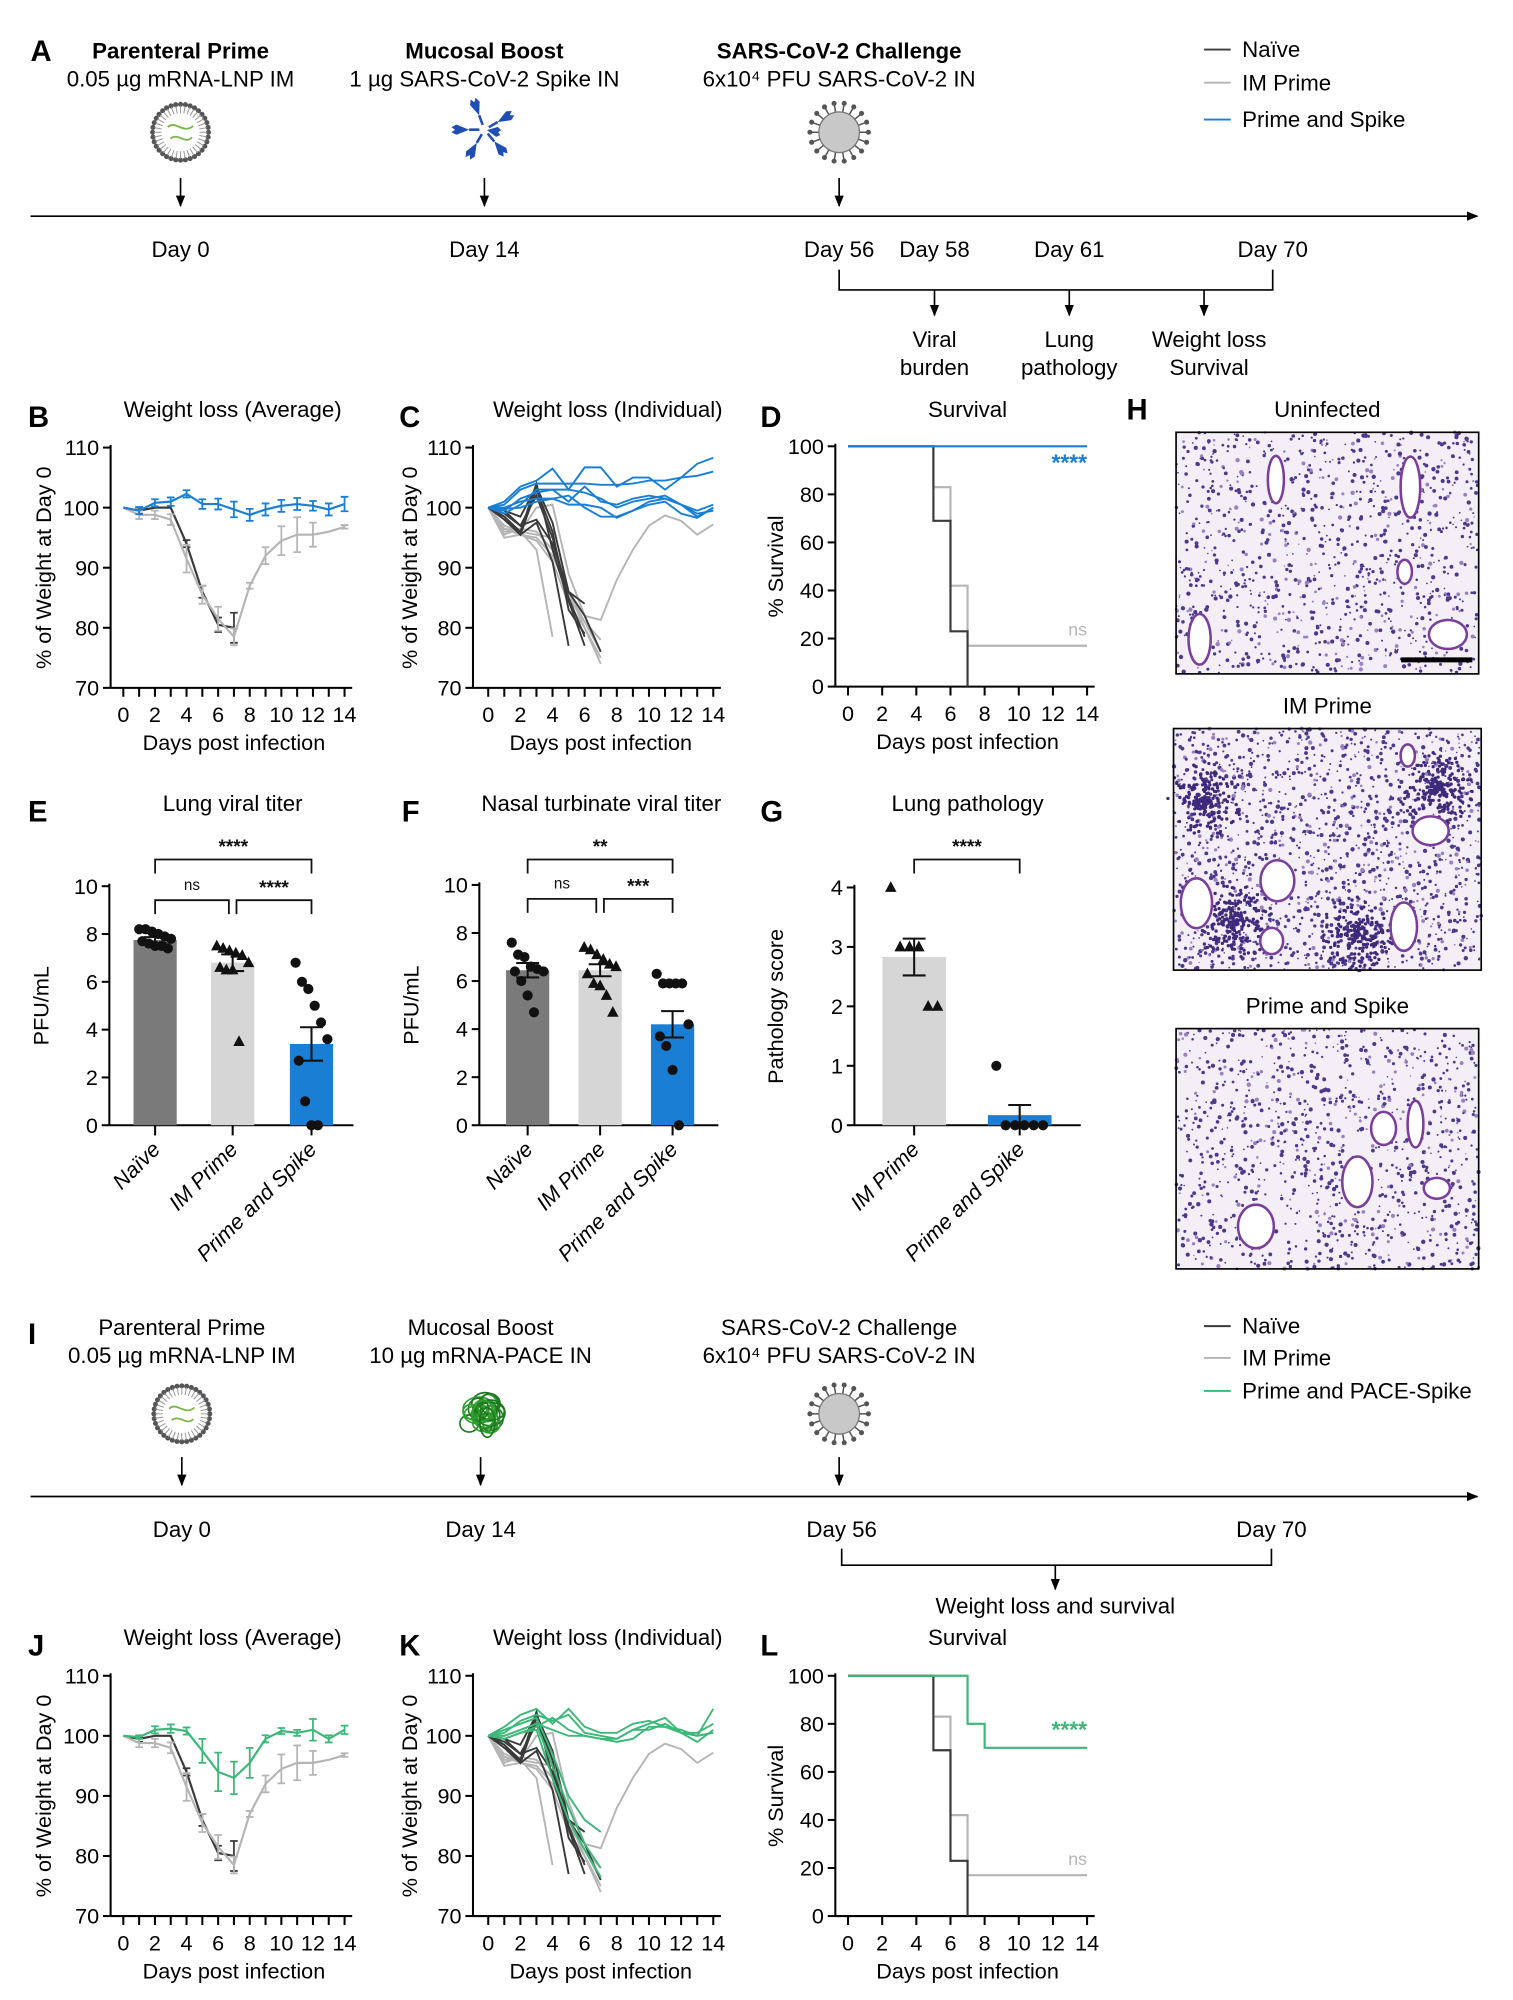 This screenshot has height=2000, width=1513. I want to click on readout-label: burden, so click(934, 367).